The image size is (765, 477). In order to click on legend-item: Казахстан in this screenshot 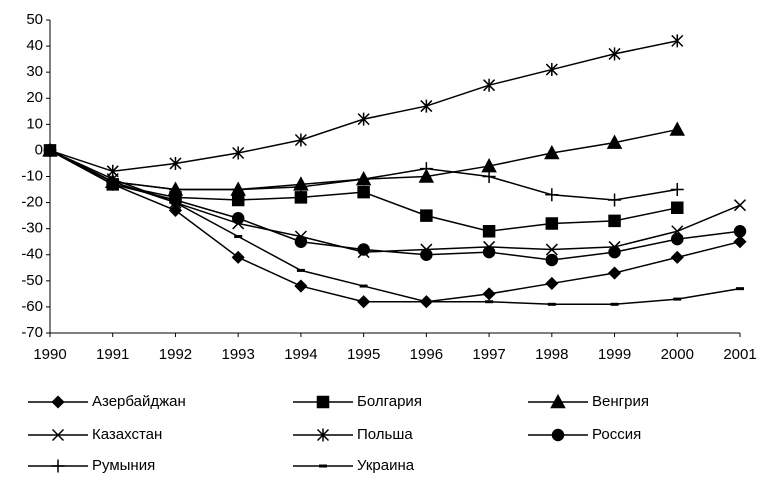, I will do `click(95, 434)`.